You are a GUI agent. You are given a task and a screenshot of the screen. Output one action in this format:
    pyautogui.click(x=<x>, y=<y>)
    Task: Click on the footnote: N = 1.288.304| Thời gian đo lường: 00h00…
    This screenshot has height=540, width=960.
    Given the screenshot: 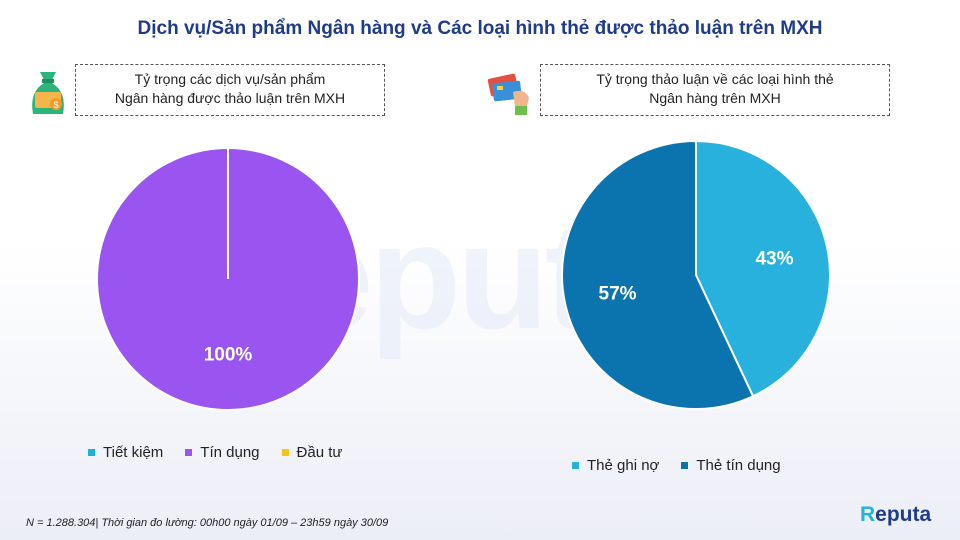 What is the action you would take?
    pyautogui.click(x=207, y=523)
    